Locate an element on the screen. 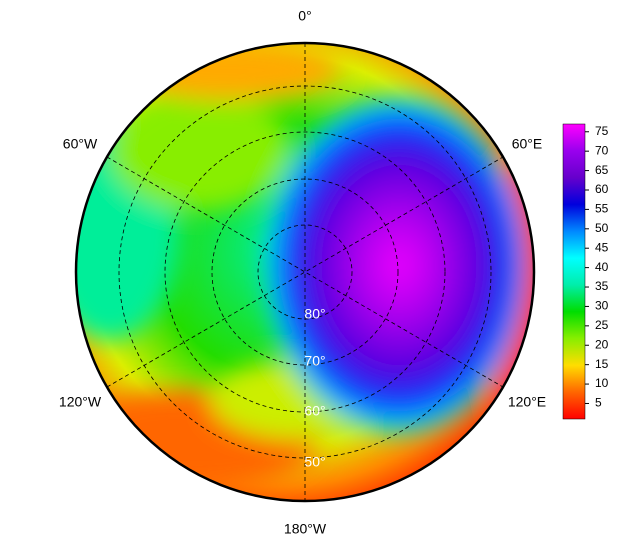 The height and width of the screenshot is (552, 625). colorbar-tick-label: 25 is located at coordinates (602, 325).